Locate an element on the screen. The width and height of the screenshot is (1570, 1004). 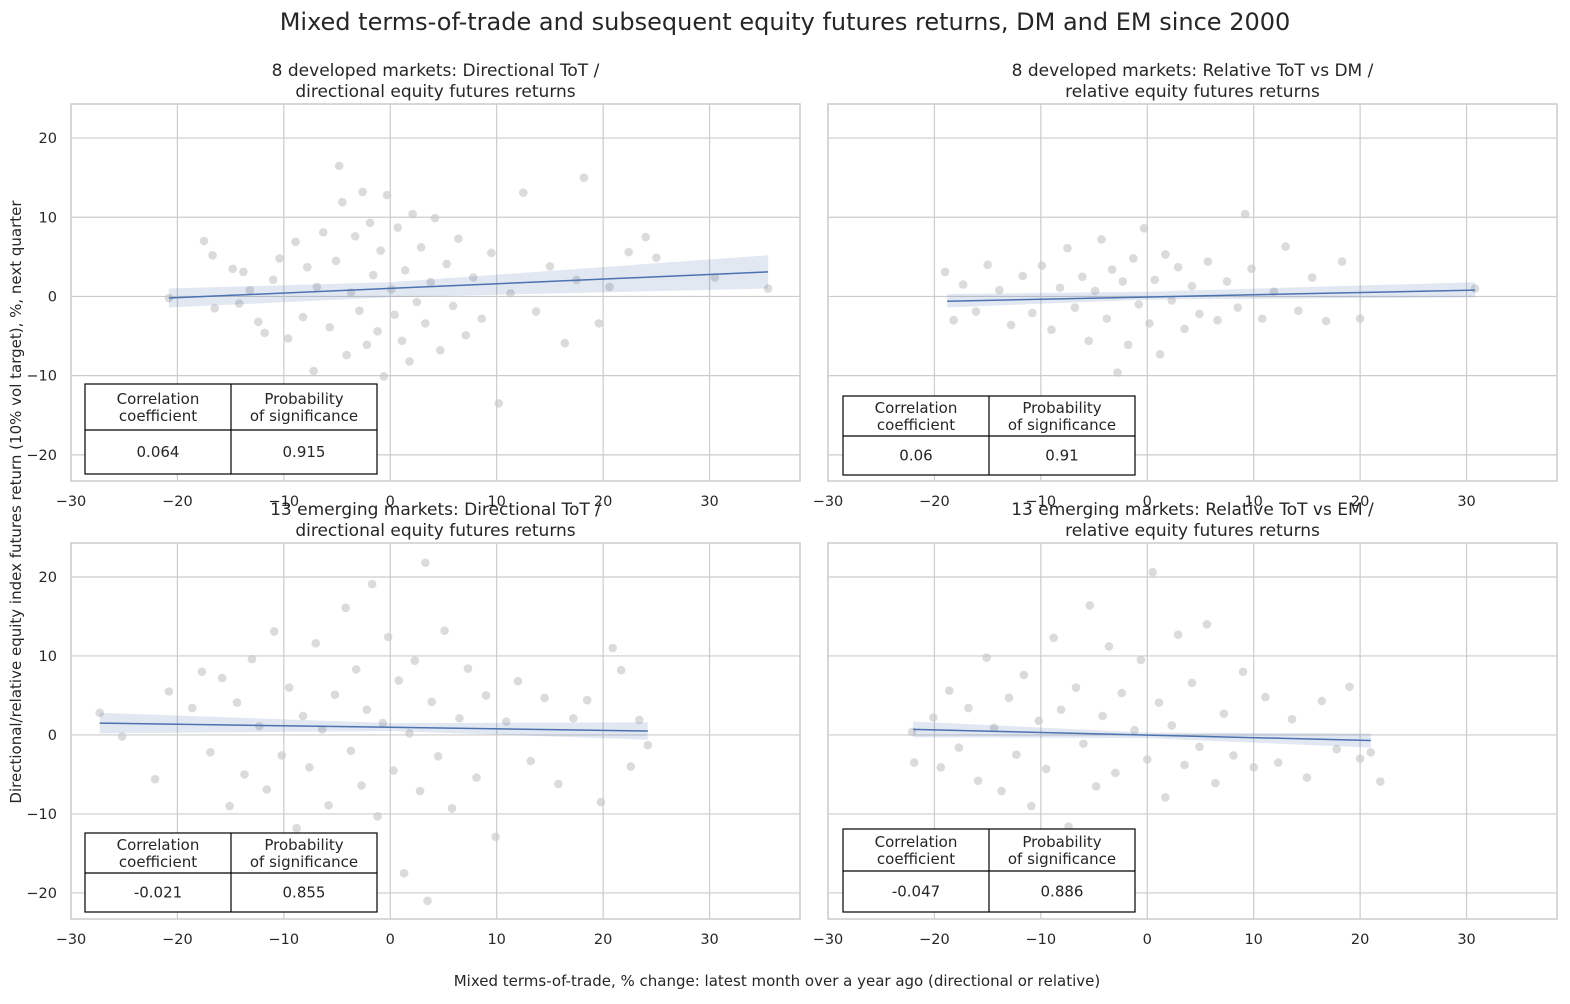
correlation-value: -0.021 is located at coordinates (158, 893).